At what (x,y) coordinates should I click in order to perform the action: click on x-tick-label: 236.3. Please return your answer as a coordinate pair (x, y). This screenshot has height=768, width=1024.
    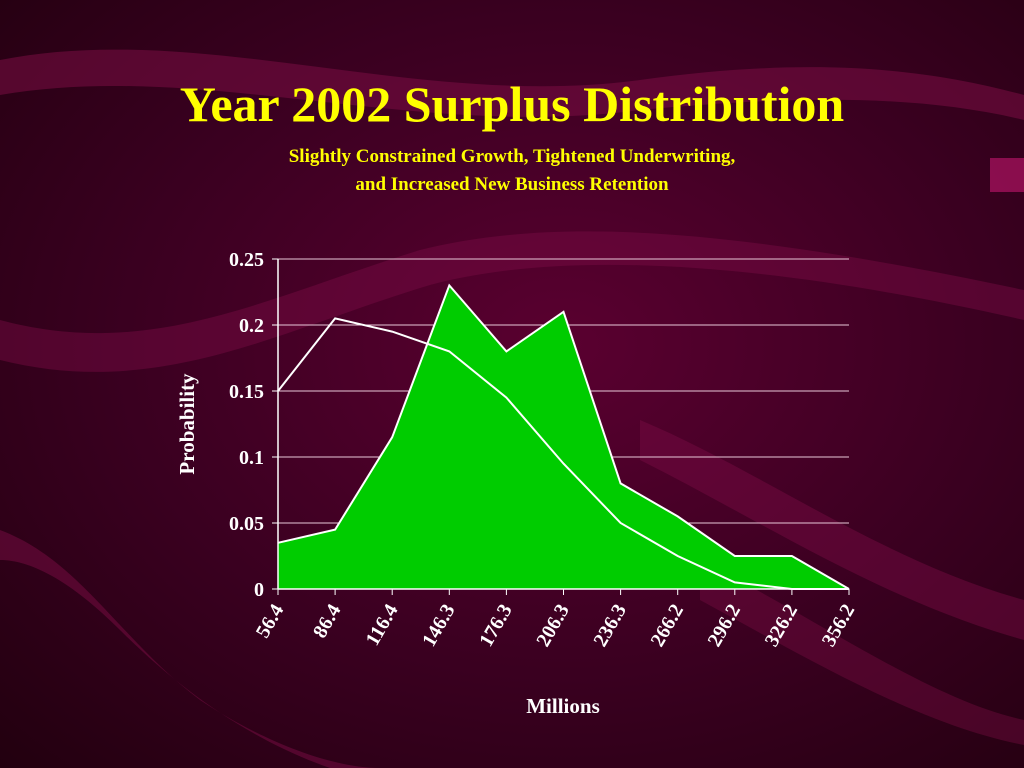
    Looking at the image, I should click on (610, 626).